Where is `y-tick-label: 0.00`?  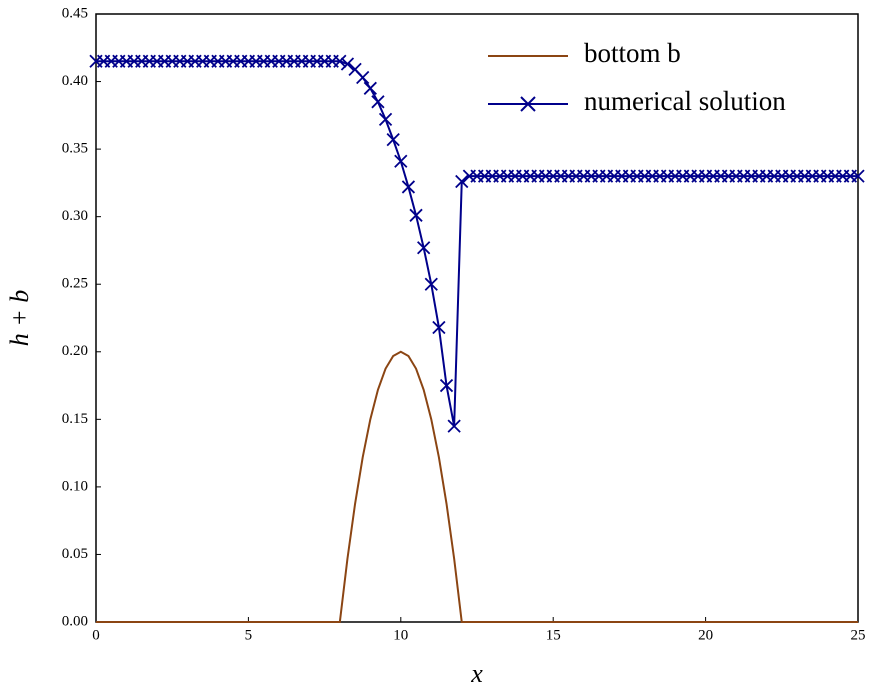
y-tick-label: 0.00 is located at coordinates (75, 621).